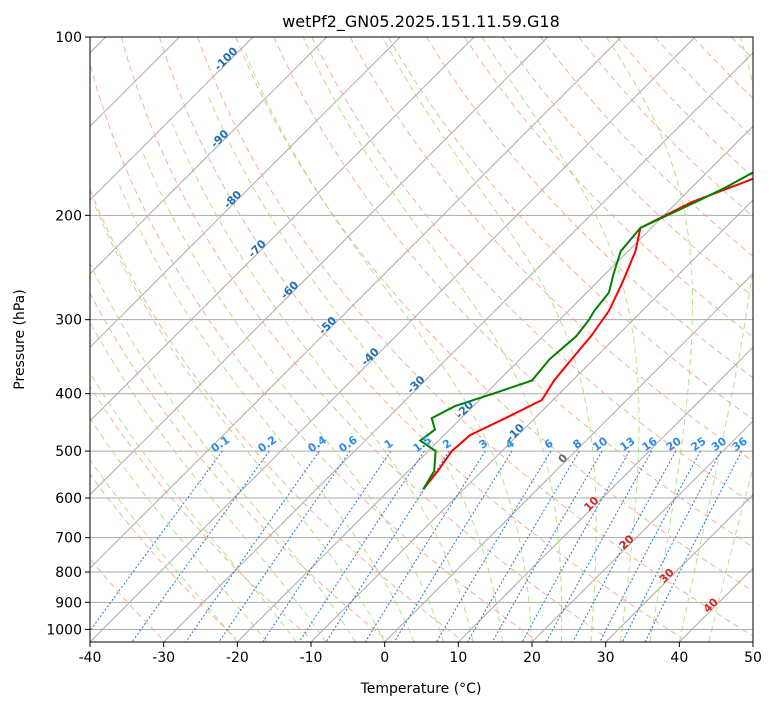  What do you see at coordinates (606, 658) in the screenshot?
I see `x-tick-label: 30` at bounding box center [606, 658].